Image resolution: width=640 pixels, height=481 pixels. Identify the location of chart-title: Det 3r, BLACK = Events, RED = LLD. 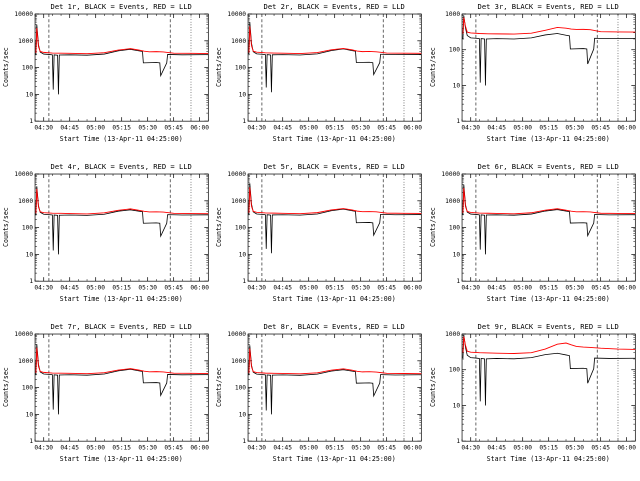
(547, 6).